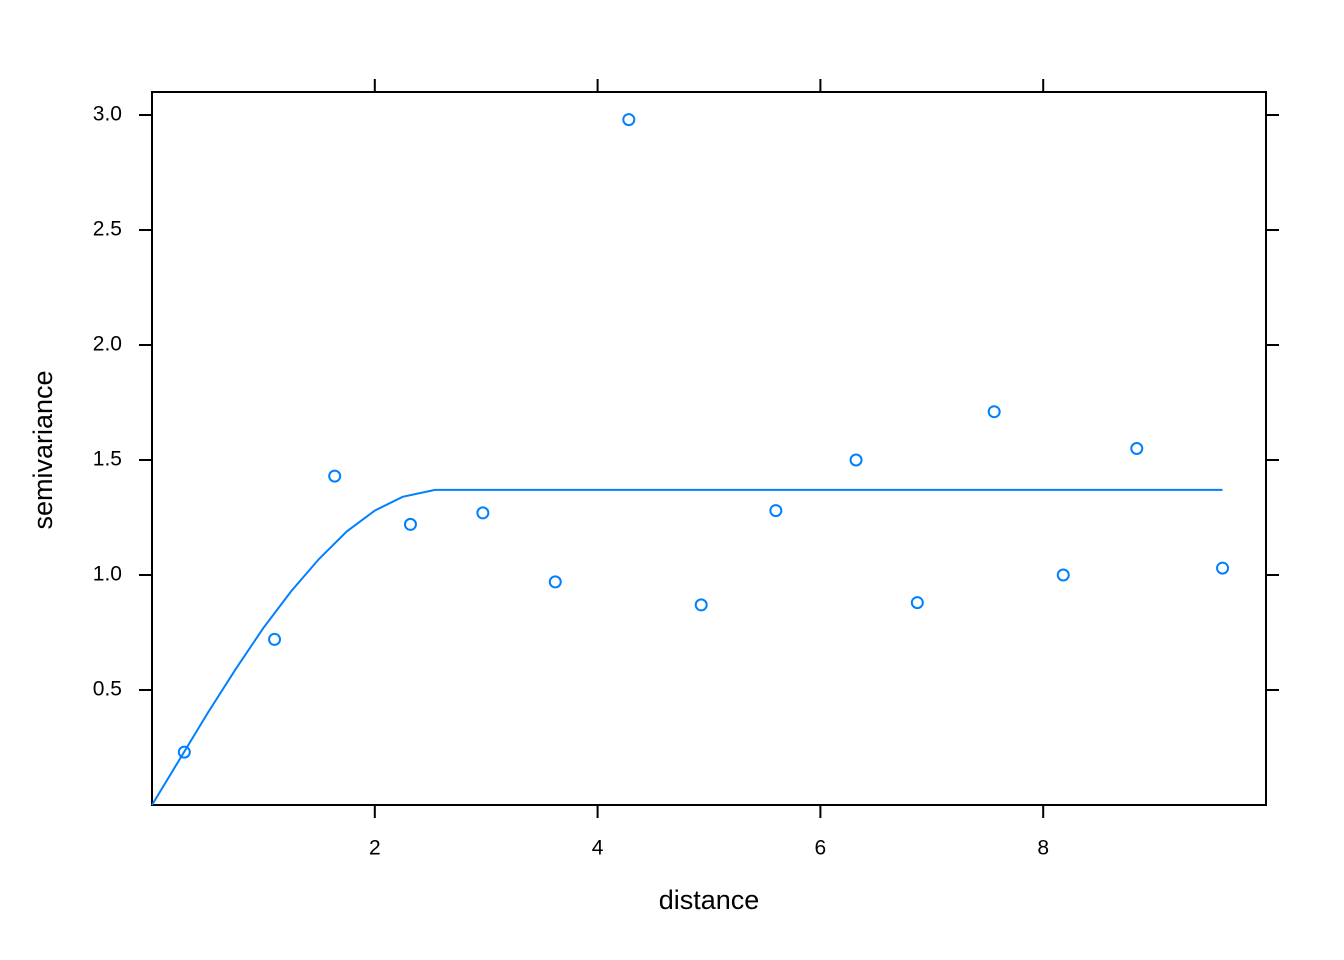  Describe the element at coordinates (709, 900) in the screenshot. I see `x-axis-title: distance` at that location.